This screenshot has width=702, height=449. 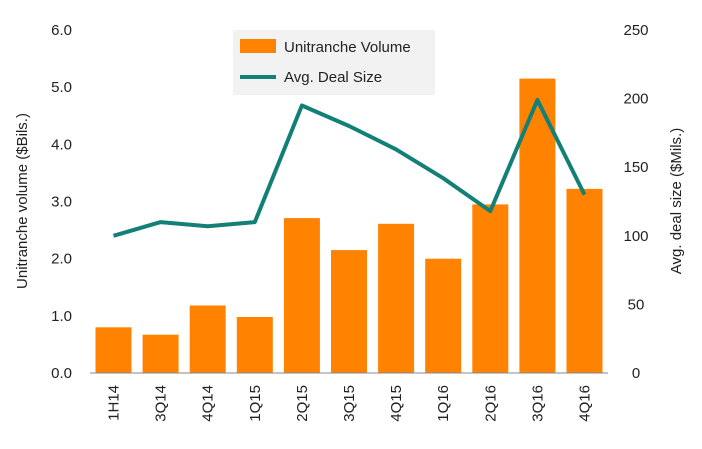 What do you see at coordinates (61, 87) in the screenshot?
I see `left-tick-label: 5.0` at bounding box center [61, 87].